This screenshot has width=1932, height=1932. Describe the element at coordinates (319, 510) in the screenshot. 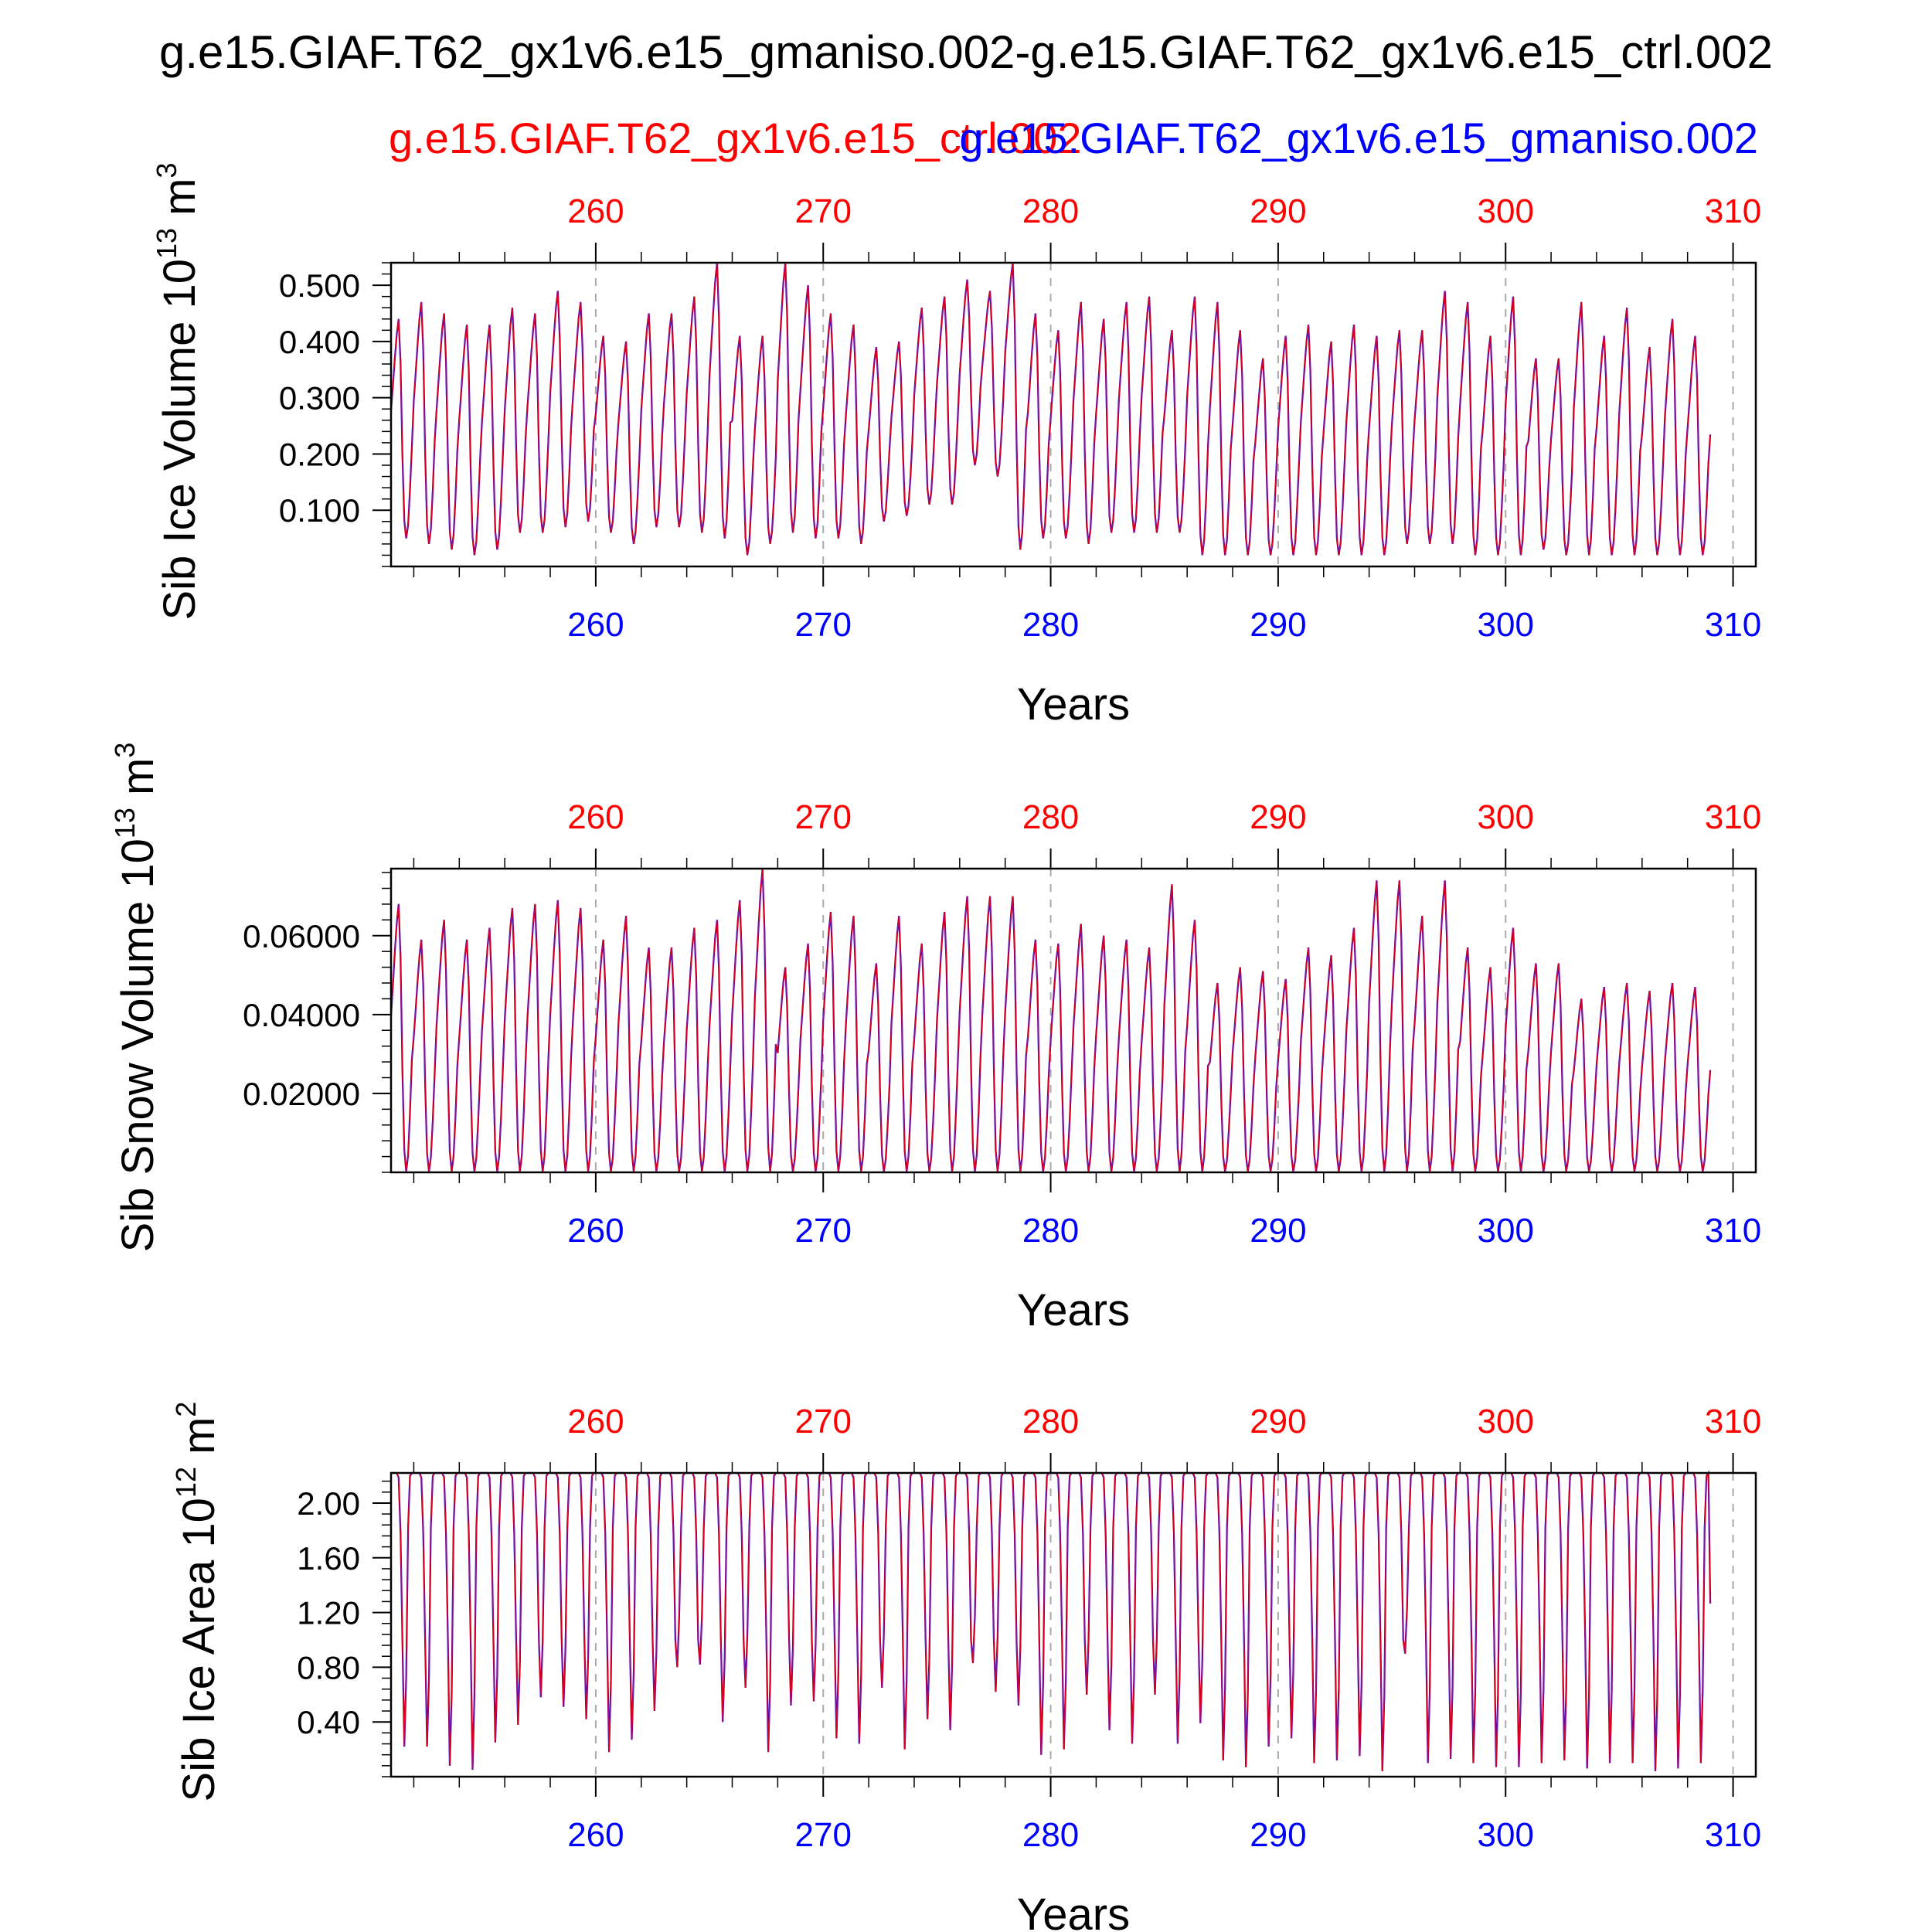

I see `y-tick-label: 0.100` at that location.